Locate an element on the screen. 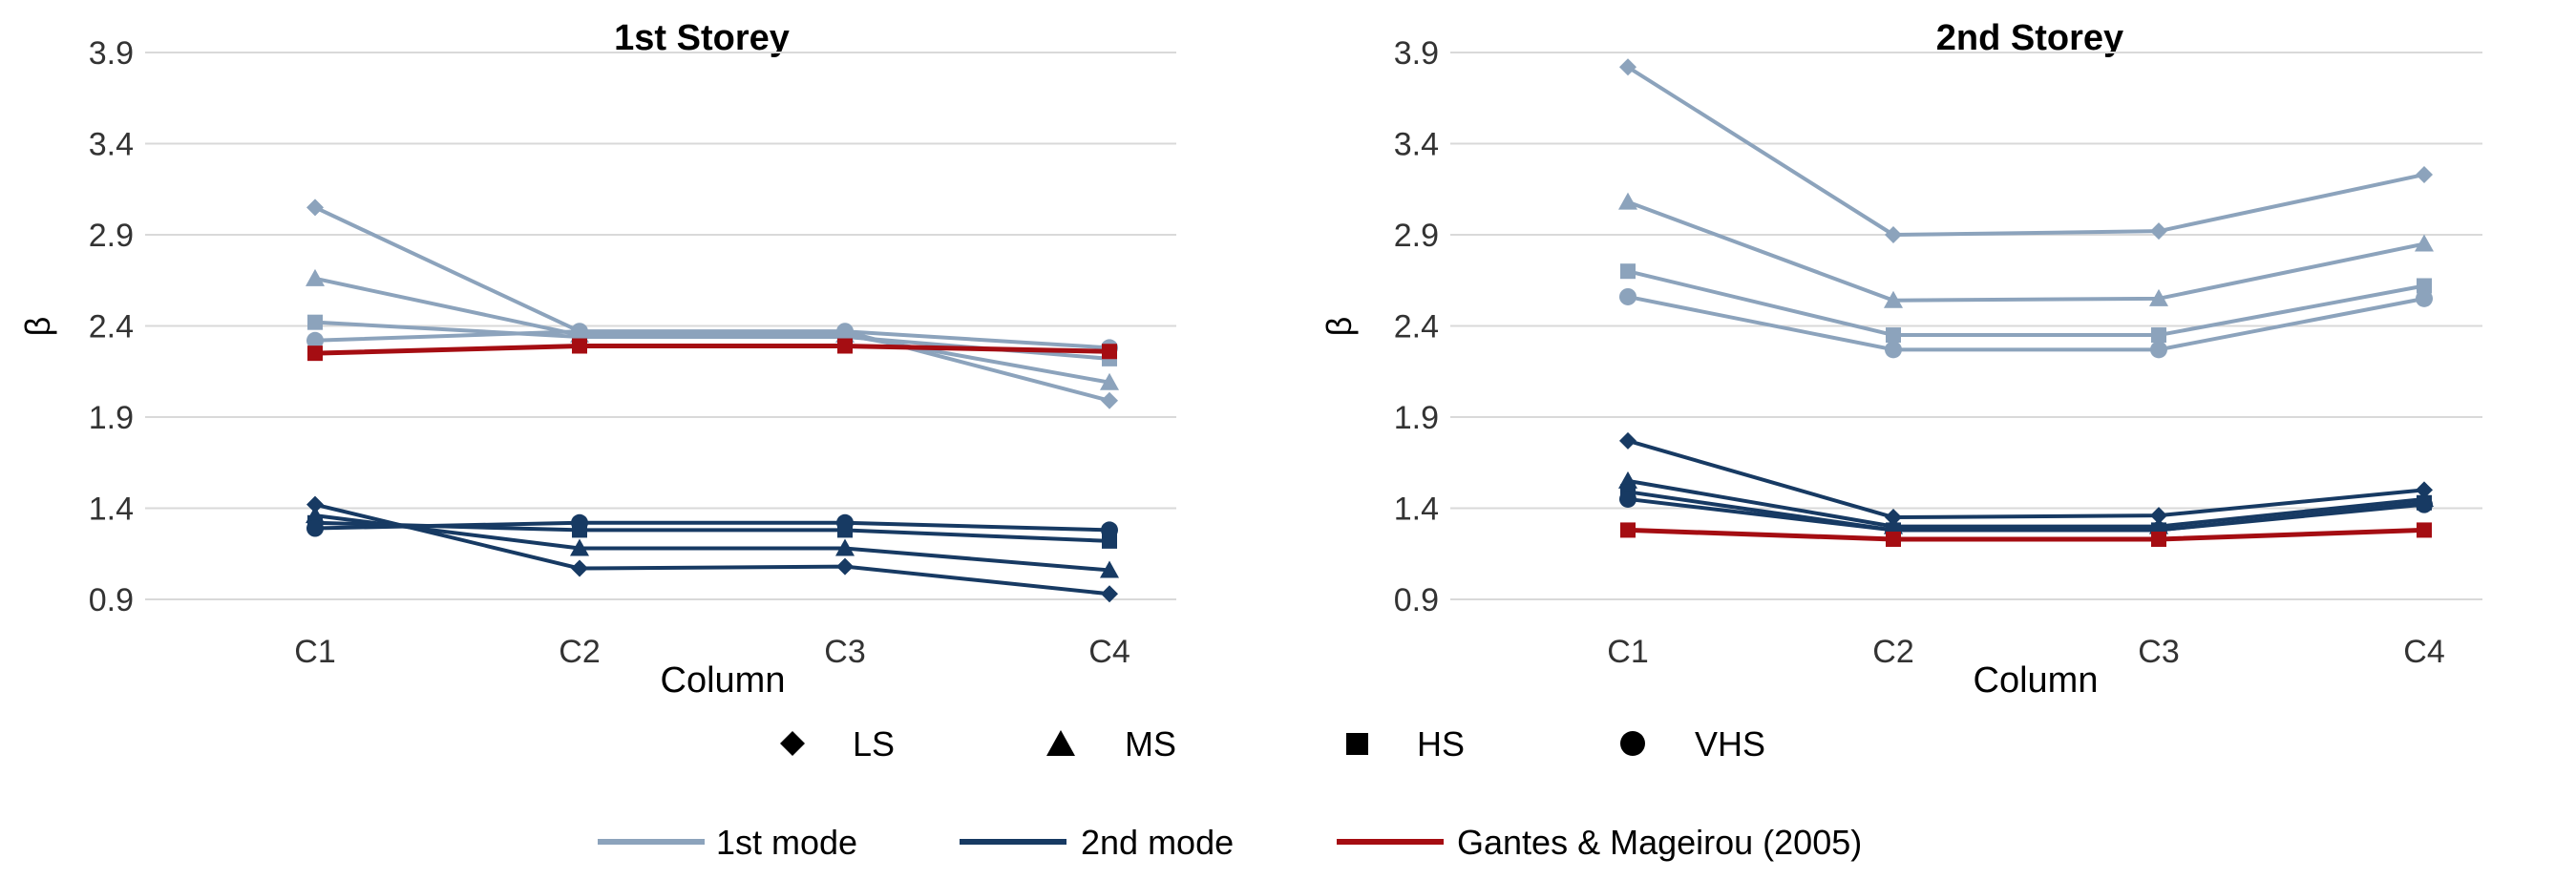 The height and width of the screenshot is (879, 2576). series-vhs-2nd-mode is located at coordinates (712, 526).